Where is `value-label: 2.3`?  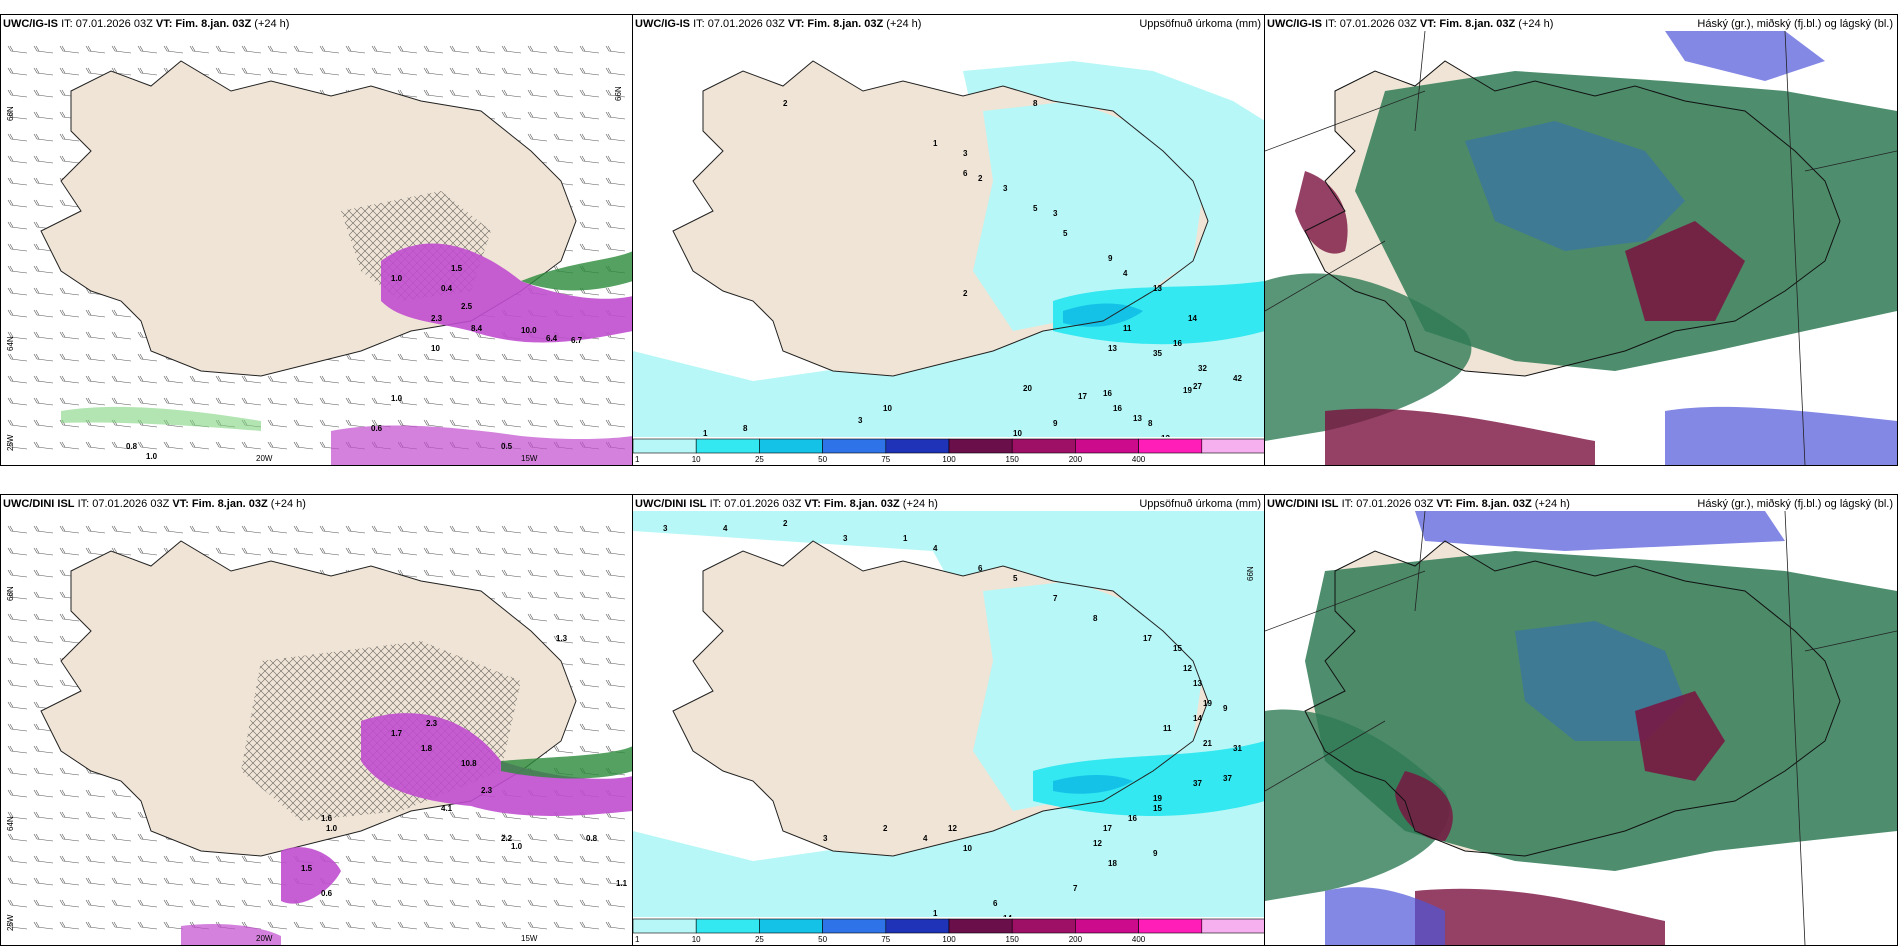
value-label: 2.3 is located at coordinates (437, 318).